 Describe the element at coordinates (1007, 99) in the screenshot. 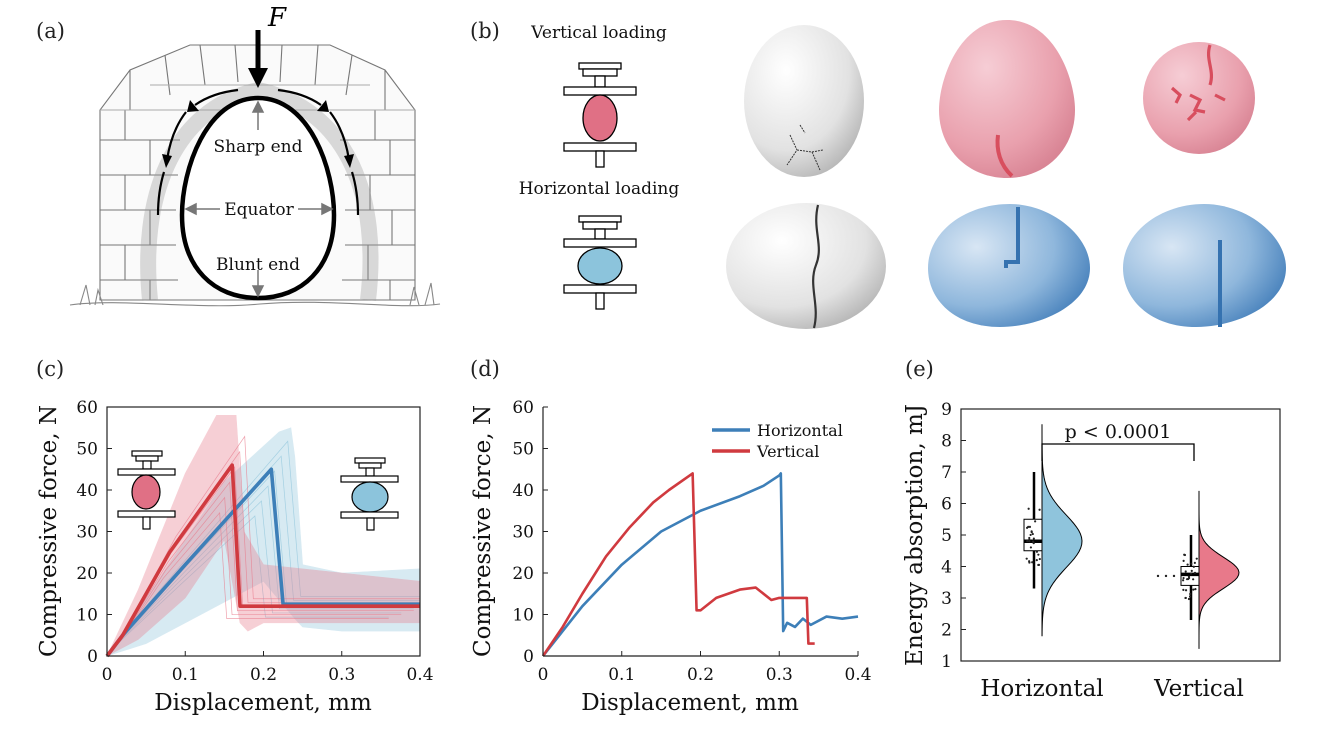

I see `egg-vertical-model-side` at that location.